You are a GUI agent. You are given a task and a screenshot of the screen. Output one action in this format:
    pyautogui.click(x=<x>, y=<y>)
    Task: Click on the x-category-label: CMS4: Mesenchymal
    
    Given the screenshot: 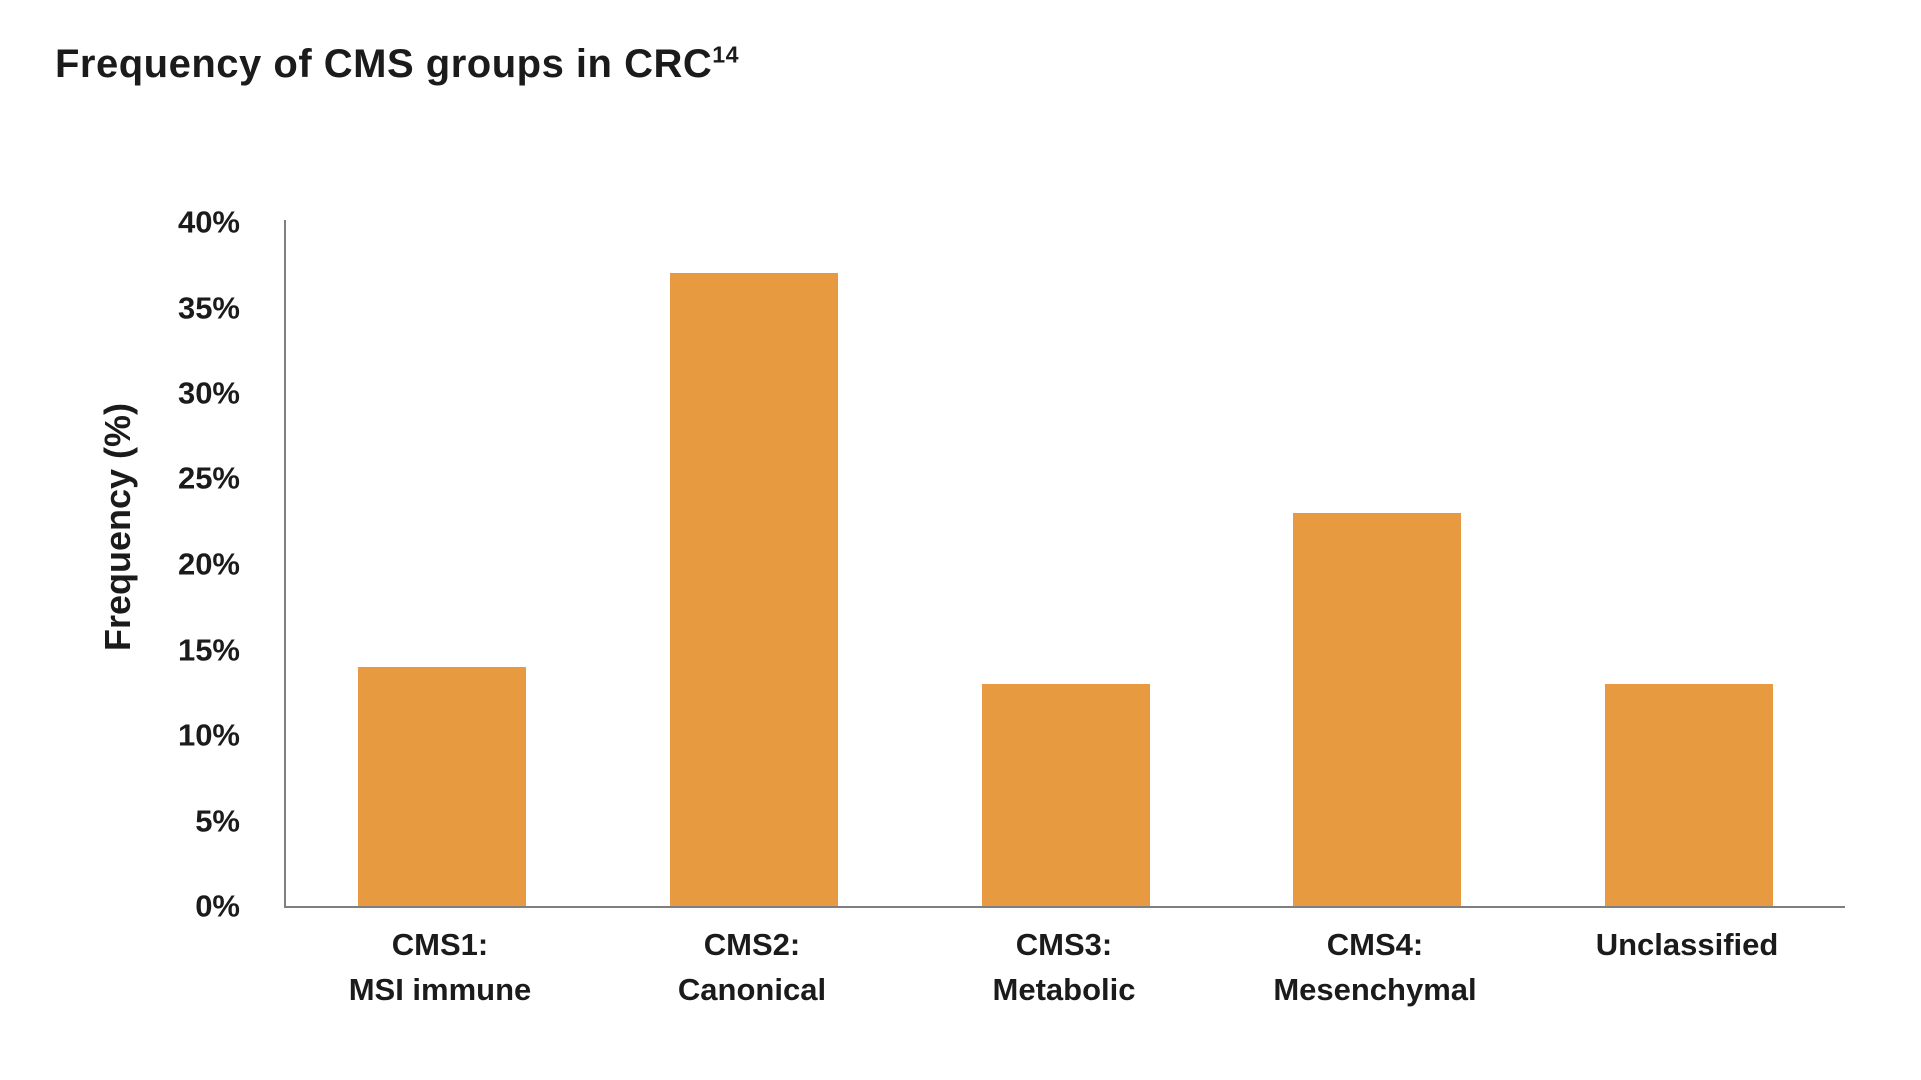 What is the action you would take?
    pyautogui.click(x=1375, y=967)
    